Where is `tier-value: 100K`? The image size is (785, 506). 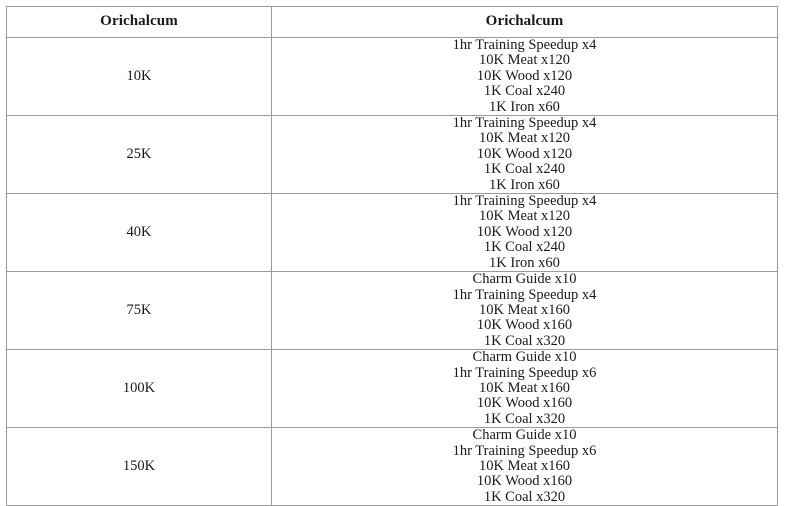
tier-value: 100K is located at coordinates (139, 389).